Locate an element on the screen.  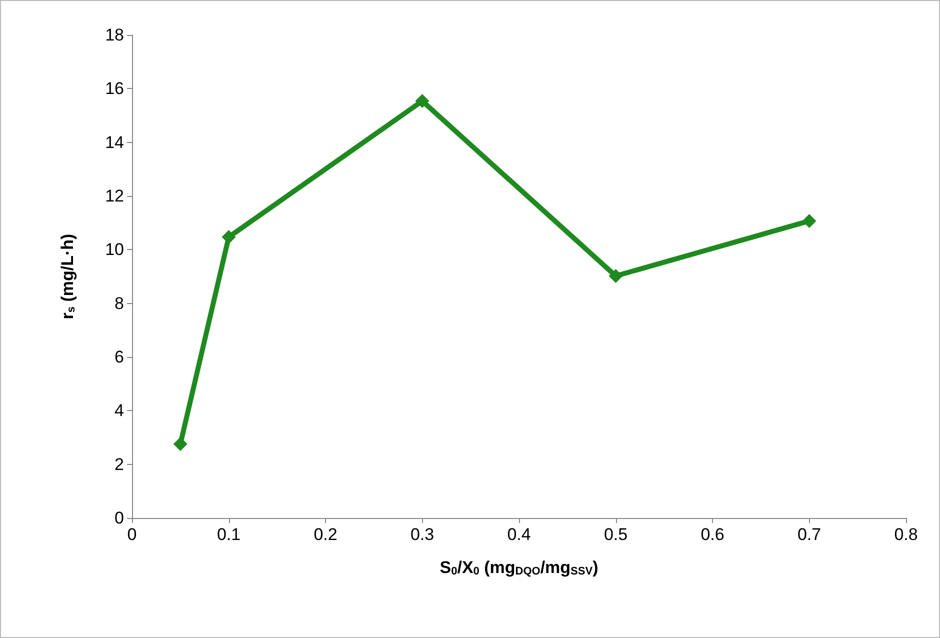
y-tick-label: 8 is located at coordinates (119, 303).